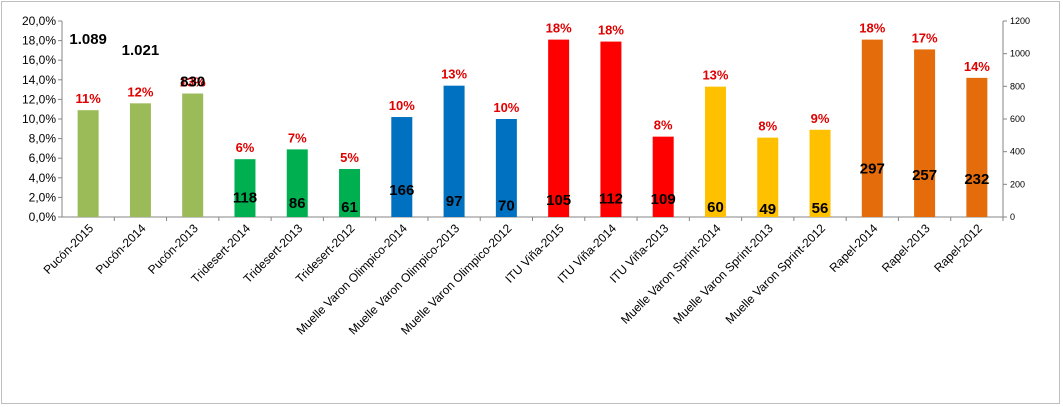 This screenshot has height=407, width=1063. I want to click on category-label: Muelle Varon Olimpico-2014, so click(352, 279).